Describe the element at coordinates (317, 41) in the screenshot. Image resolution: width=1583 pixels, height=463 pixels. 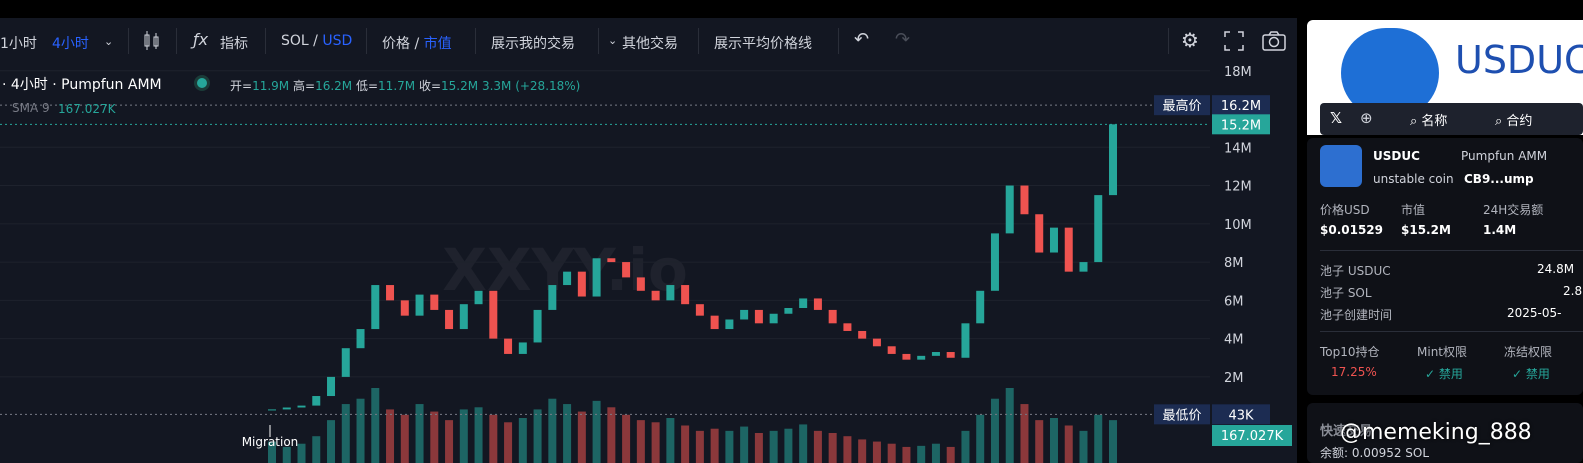
I see `pair: SOL / USD` at that location.